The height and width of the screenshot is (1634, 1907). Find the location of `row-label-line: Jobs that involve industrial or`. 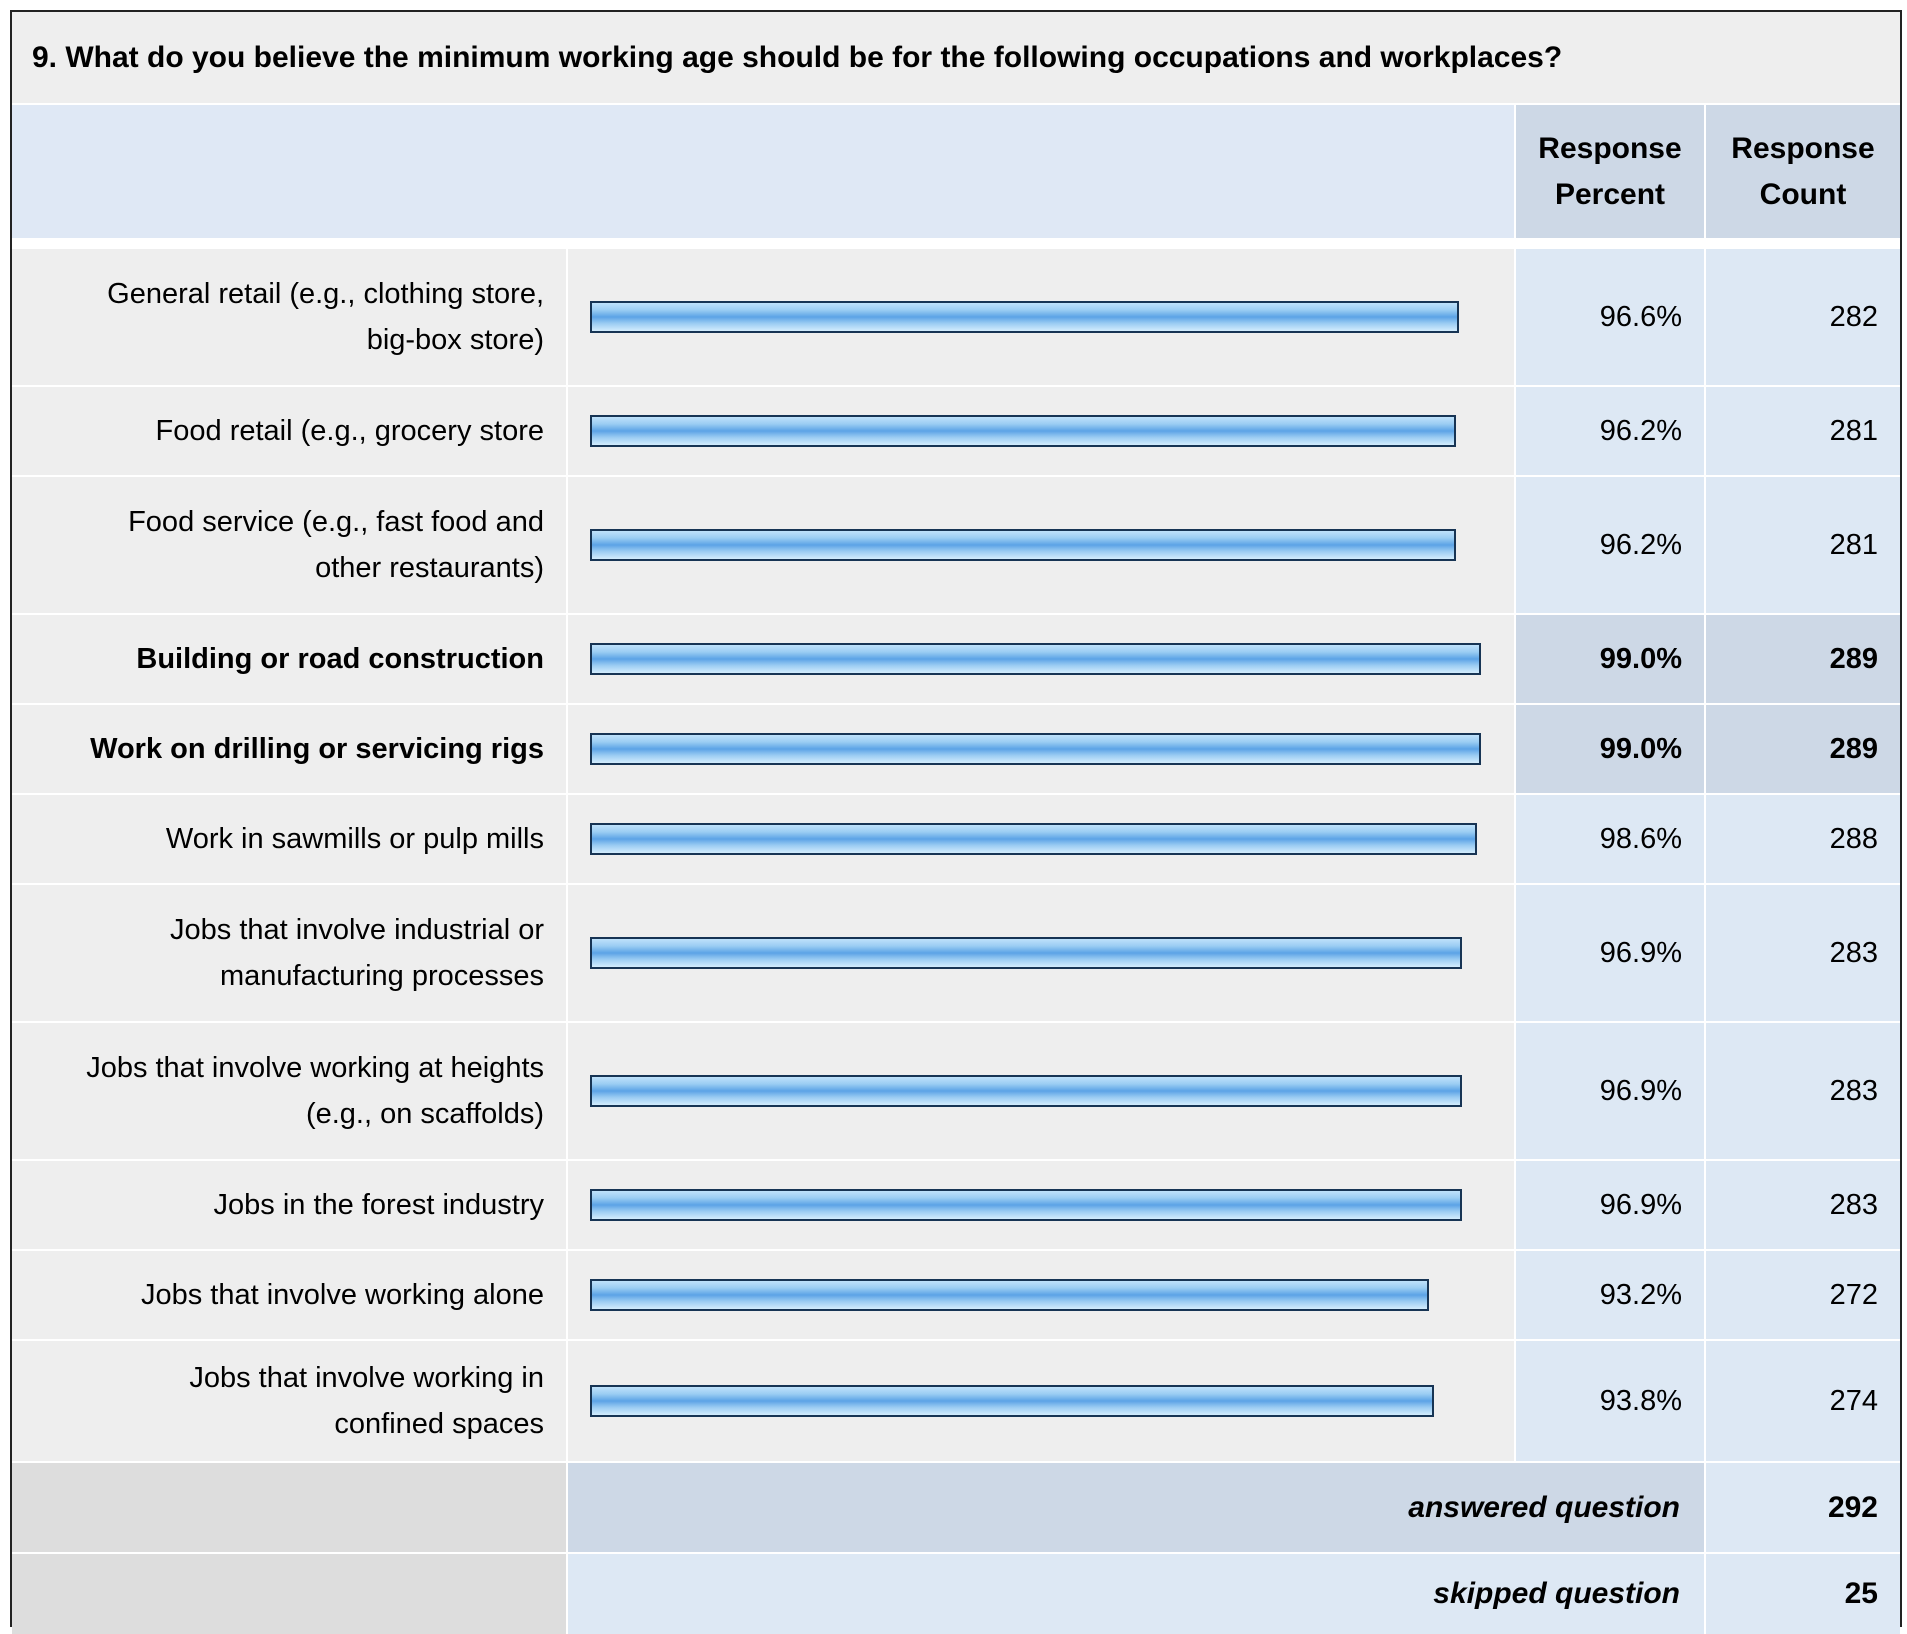

row-label-line: Jobs that involve industrial or is located at coordinates (357, 930).